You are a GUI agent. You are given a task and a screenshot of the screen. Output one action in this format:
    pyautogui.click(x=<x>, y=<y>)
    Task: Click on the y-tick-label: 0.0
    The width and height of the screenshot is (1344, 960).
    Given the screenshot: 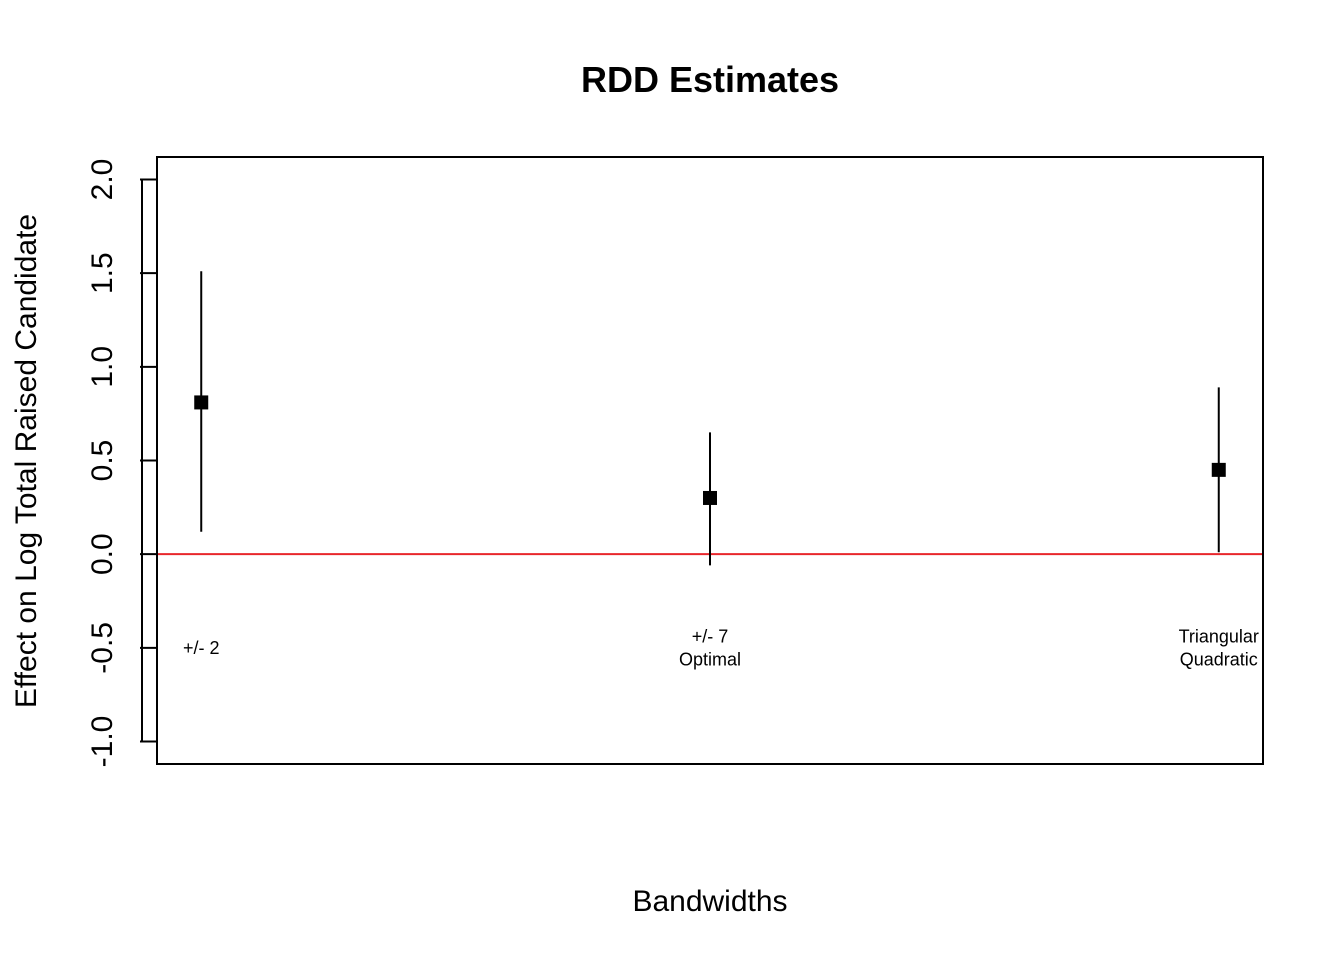 What is the action you would take?
    pyautogui.click(x=102, y=554)
    